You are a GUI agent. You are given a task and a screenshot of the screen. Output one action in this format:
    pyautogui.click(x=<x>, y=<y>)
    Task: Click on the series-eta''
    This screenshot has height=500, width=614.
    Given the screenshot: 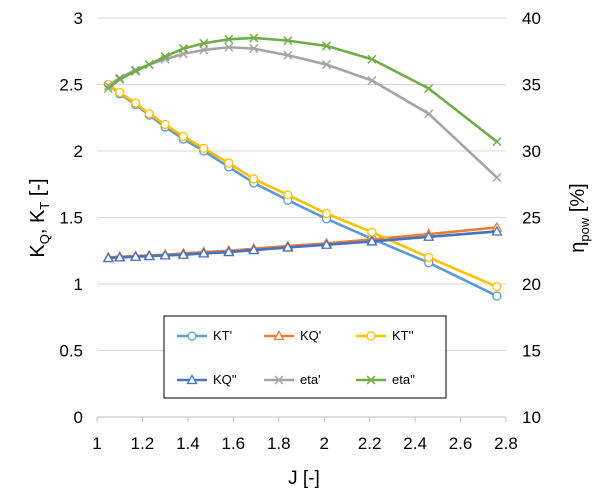 What is the action you would take?
    pyautogui.click(x=302, y=90)
    